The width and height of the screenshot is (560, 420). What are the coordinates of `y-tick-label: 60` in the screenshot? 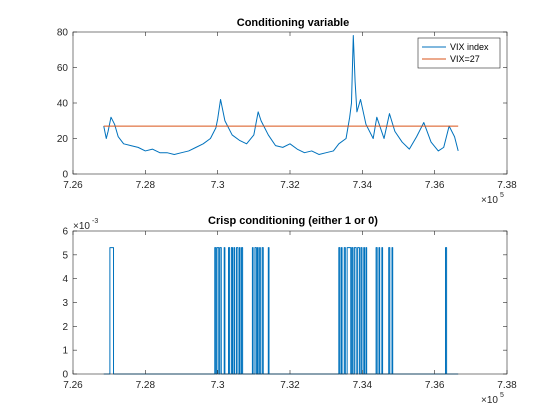 It's located at (63, 68).